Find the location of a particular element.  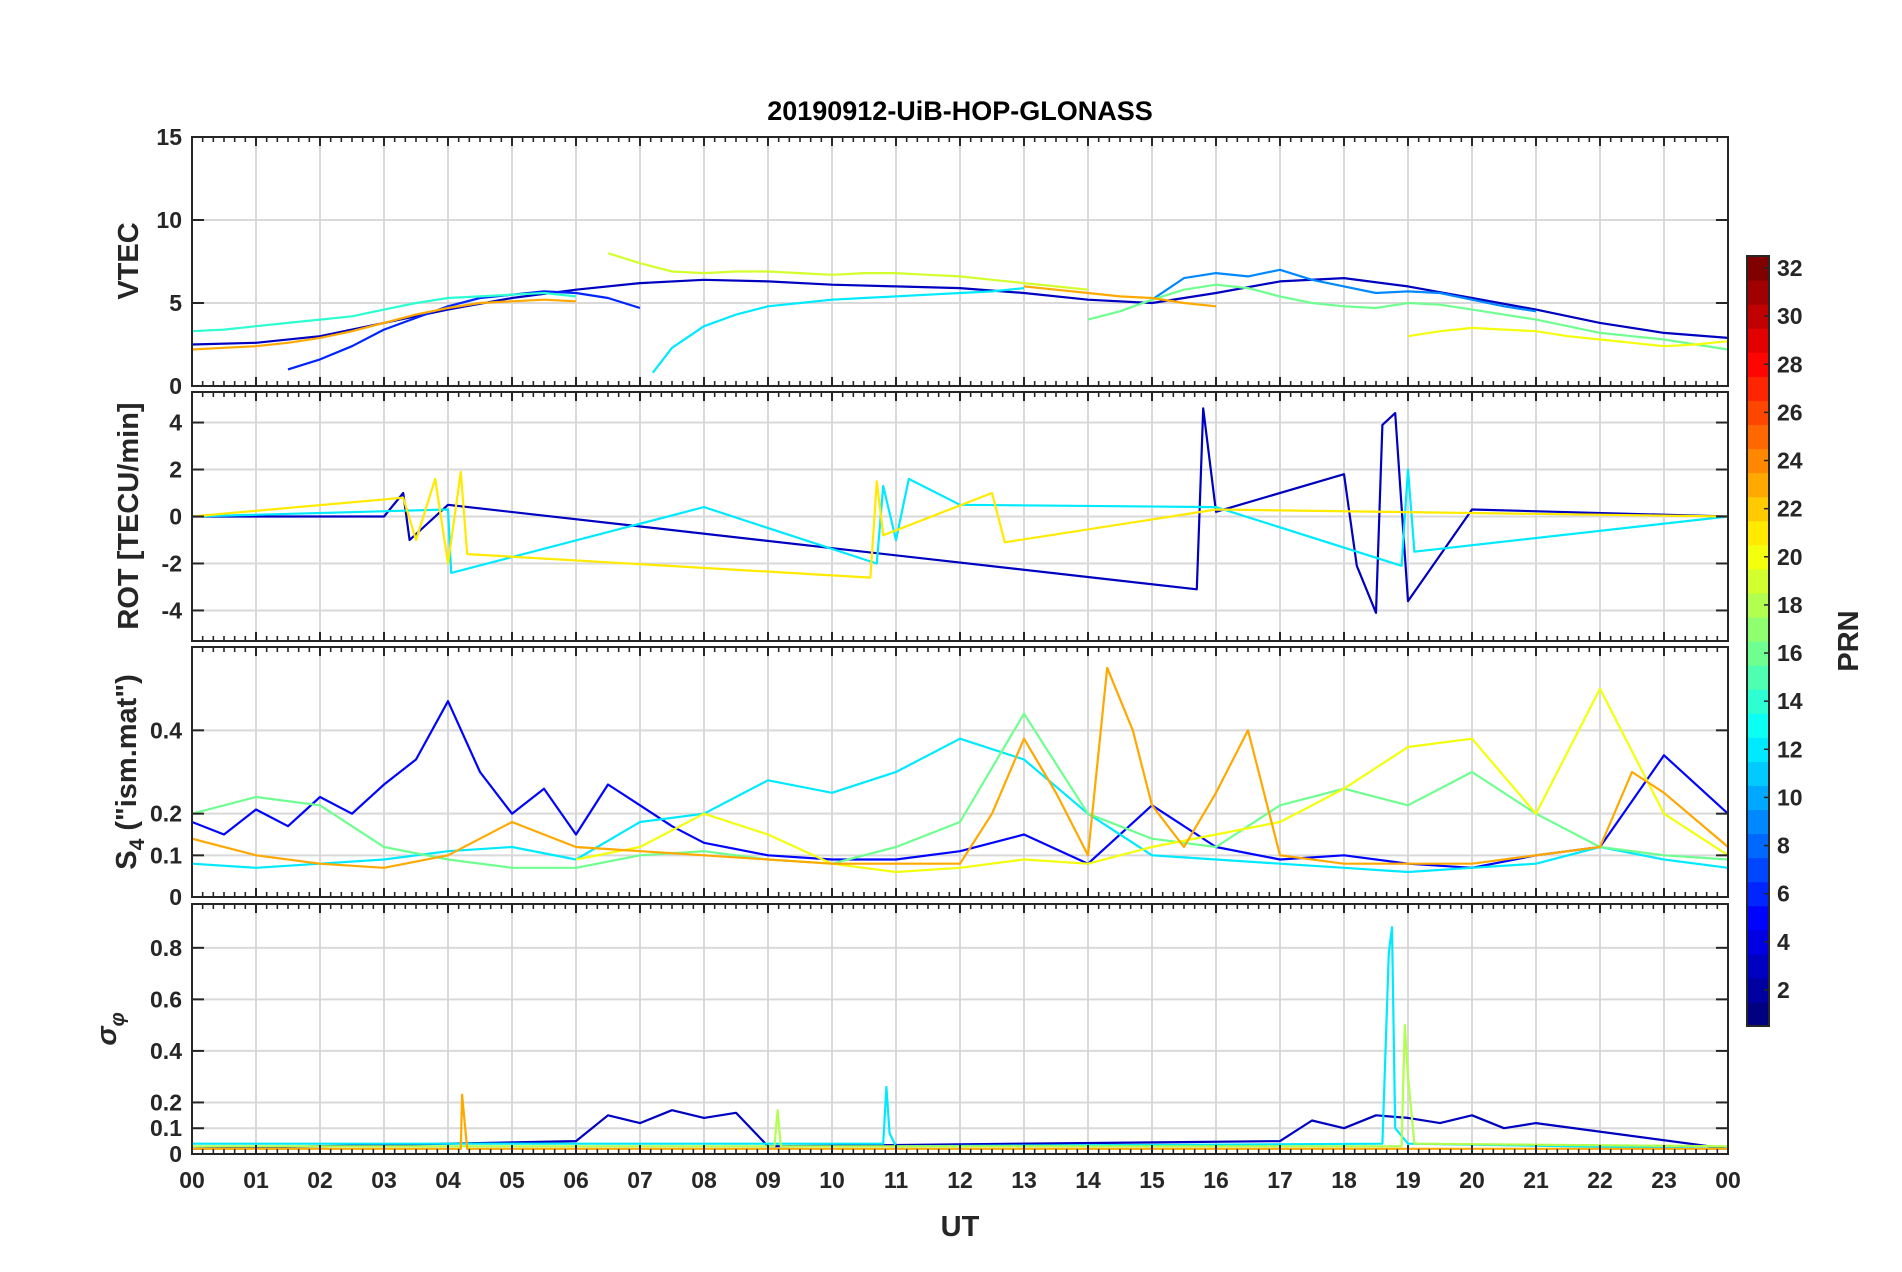

x-tick-label: 15 is located at coordinates (1152, 1180).